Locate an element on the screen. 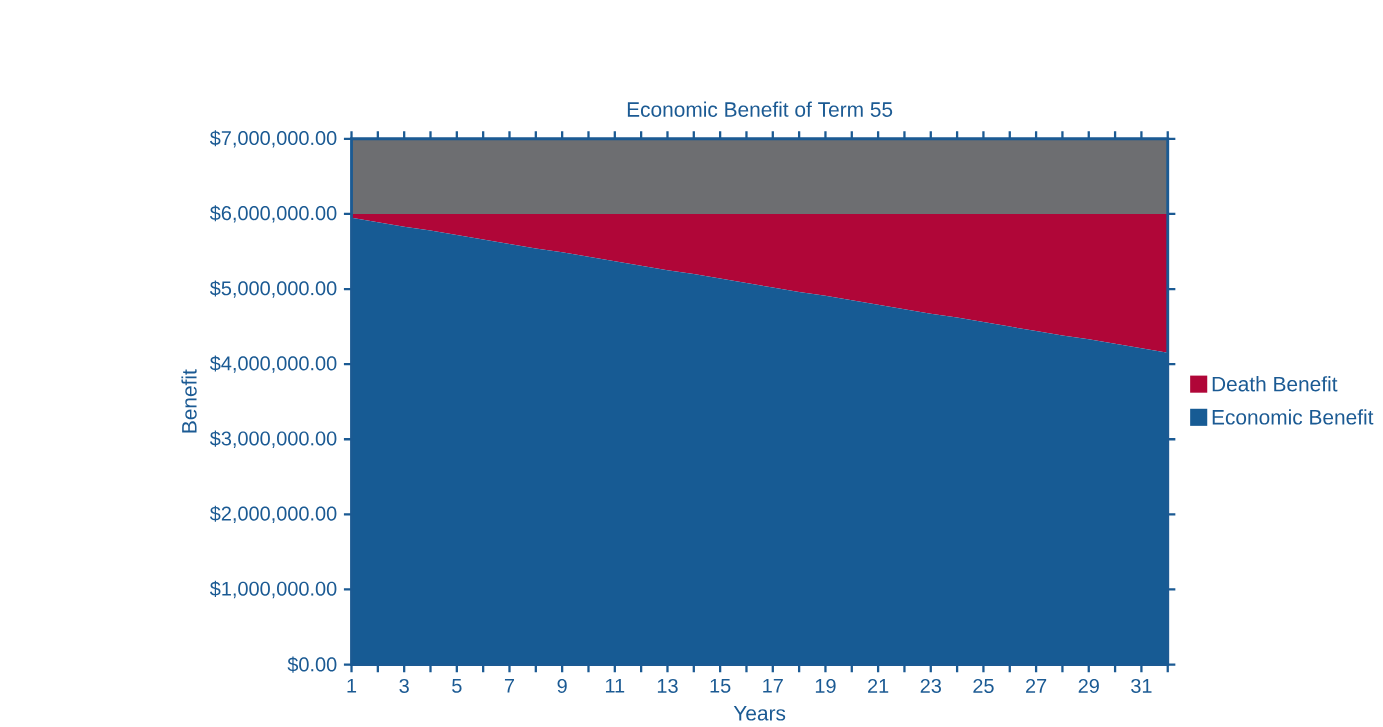  x-tick-label: 3 is located at coordinates (404, 686).